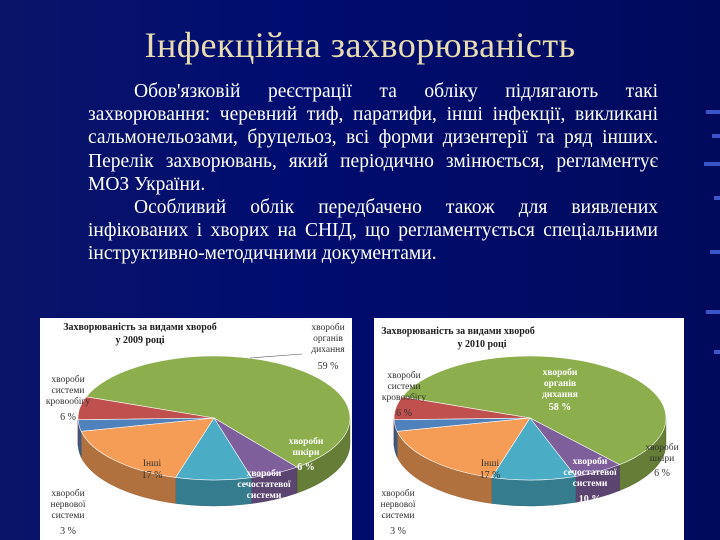 The height and width of the screenshot is (540, 720). What do you see at coordinates (710, 240) in the screenshot?
I see `decorative-bars` at bounding box center [710, 240].